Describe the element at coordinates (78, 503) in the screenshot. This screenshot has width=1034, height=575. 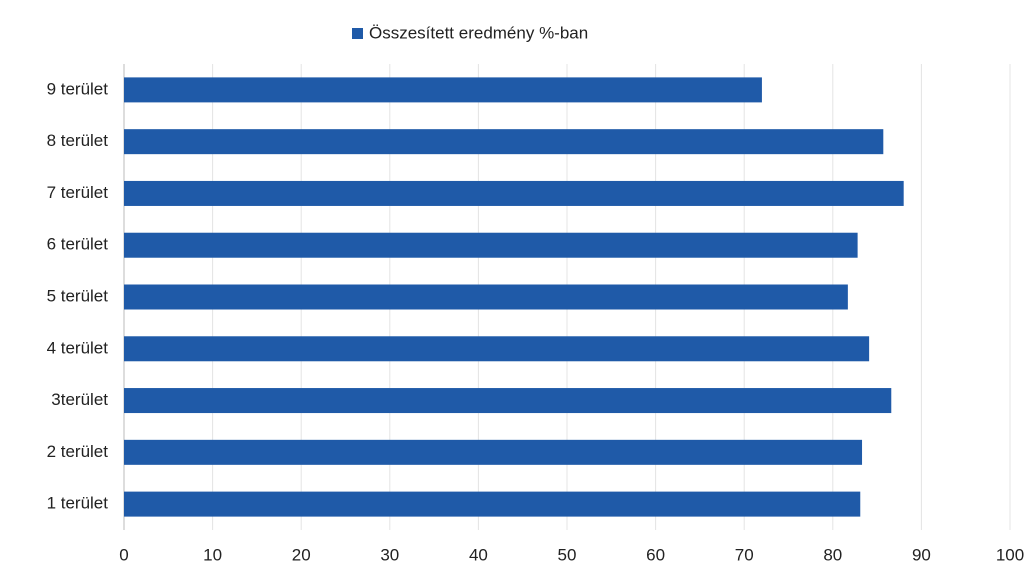
I see `y-tick-label: 1 terület` at that location.